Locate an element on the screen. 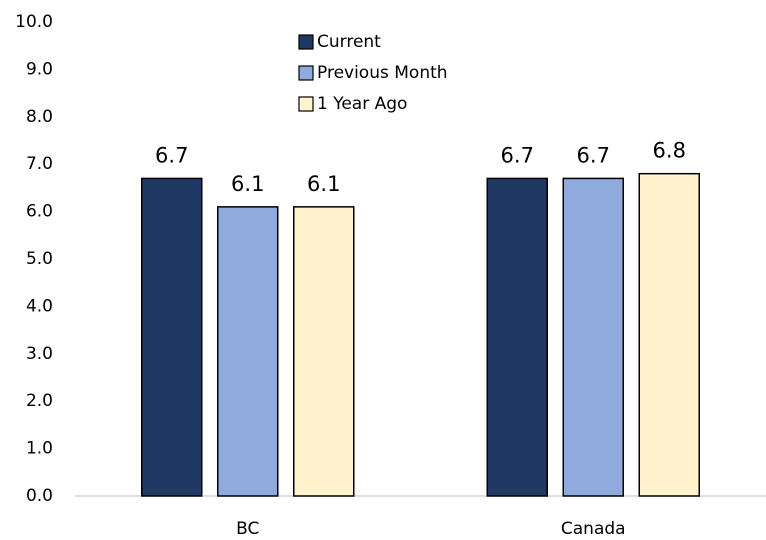  y-tick-label: 10.0 is located at coordinates (34, 22).